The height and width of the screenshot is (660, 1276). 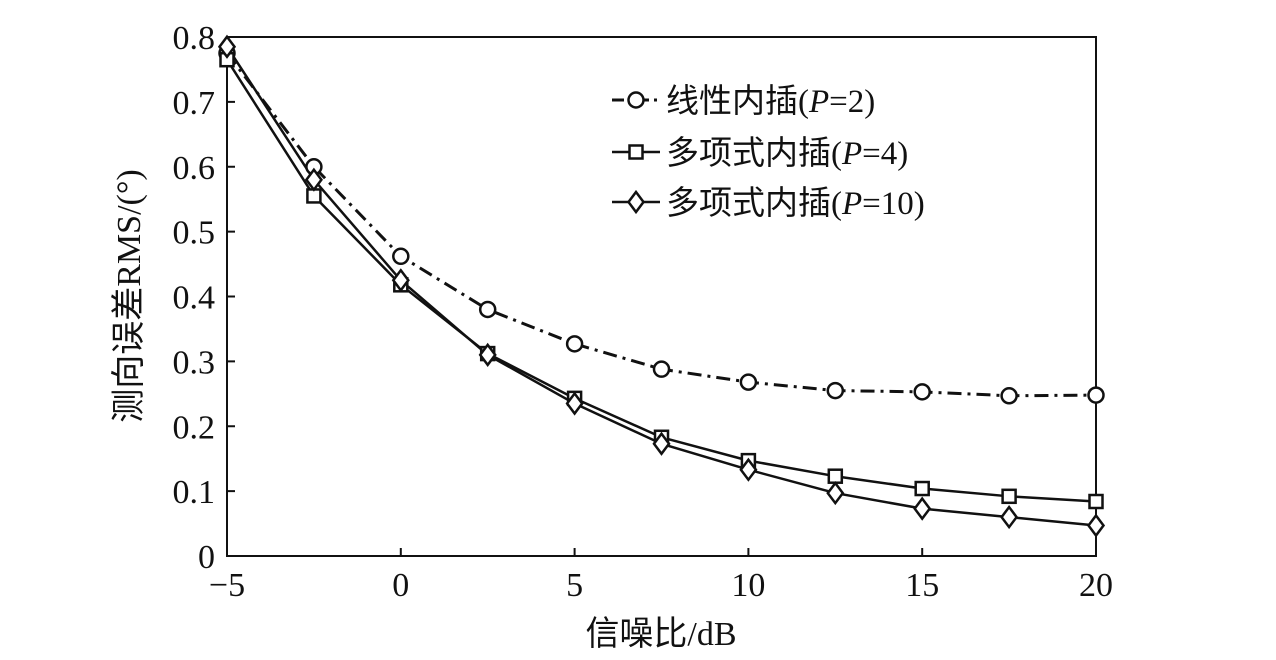 I want to click on x-tick-label: 10, so click(x=748, y=585).